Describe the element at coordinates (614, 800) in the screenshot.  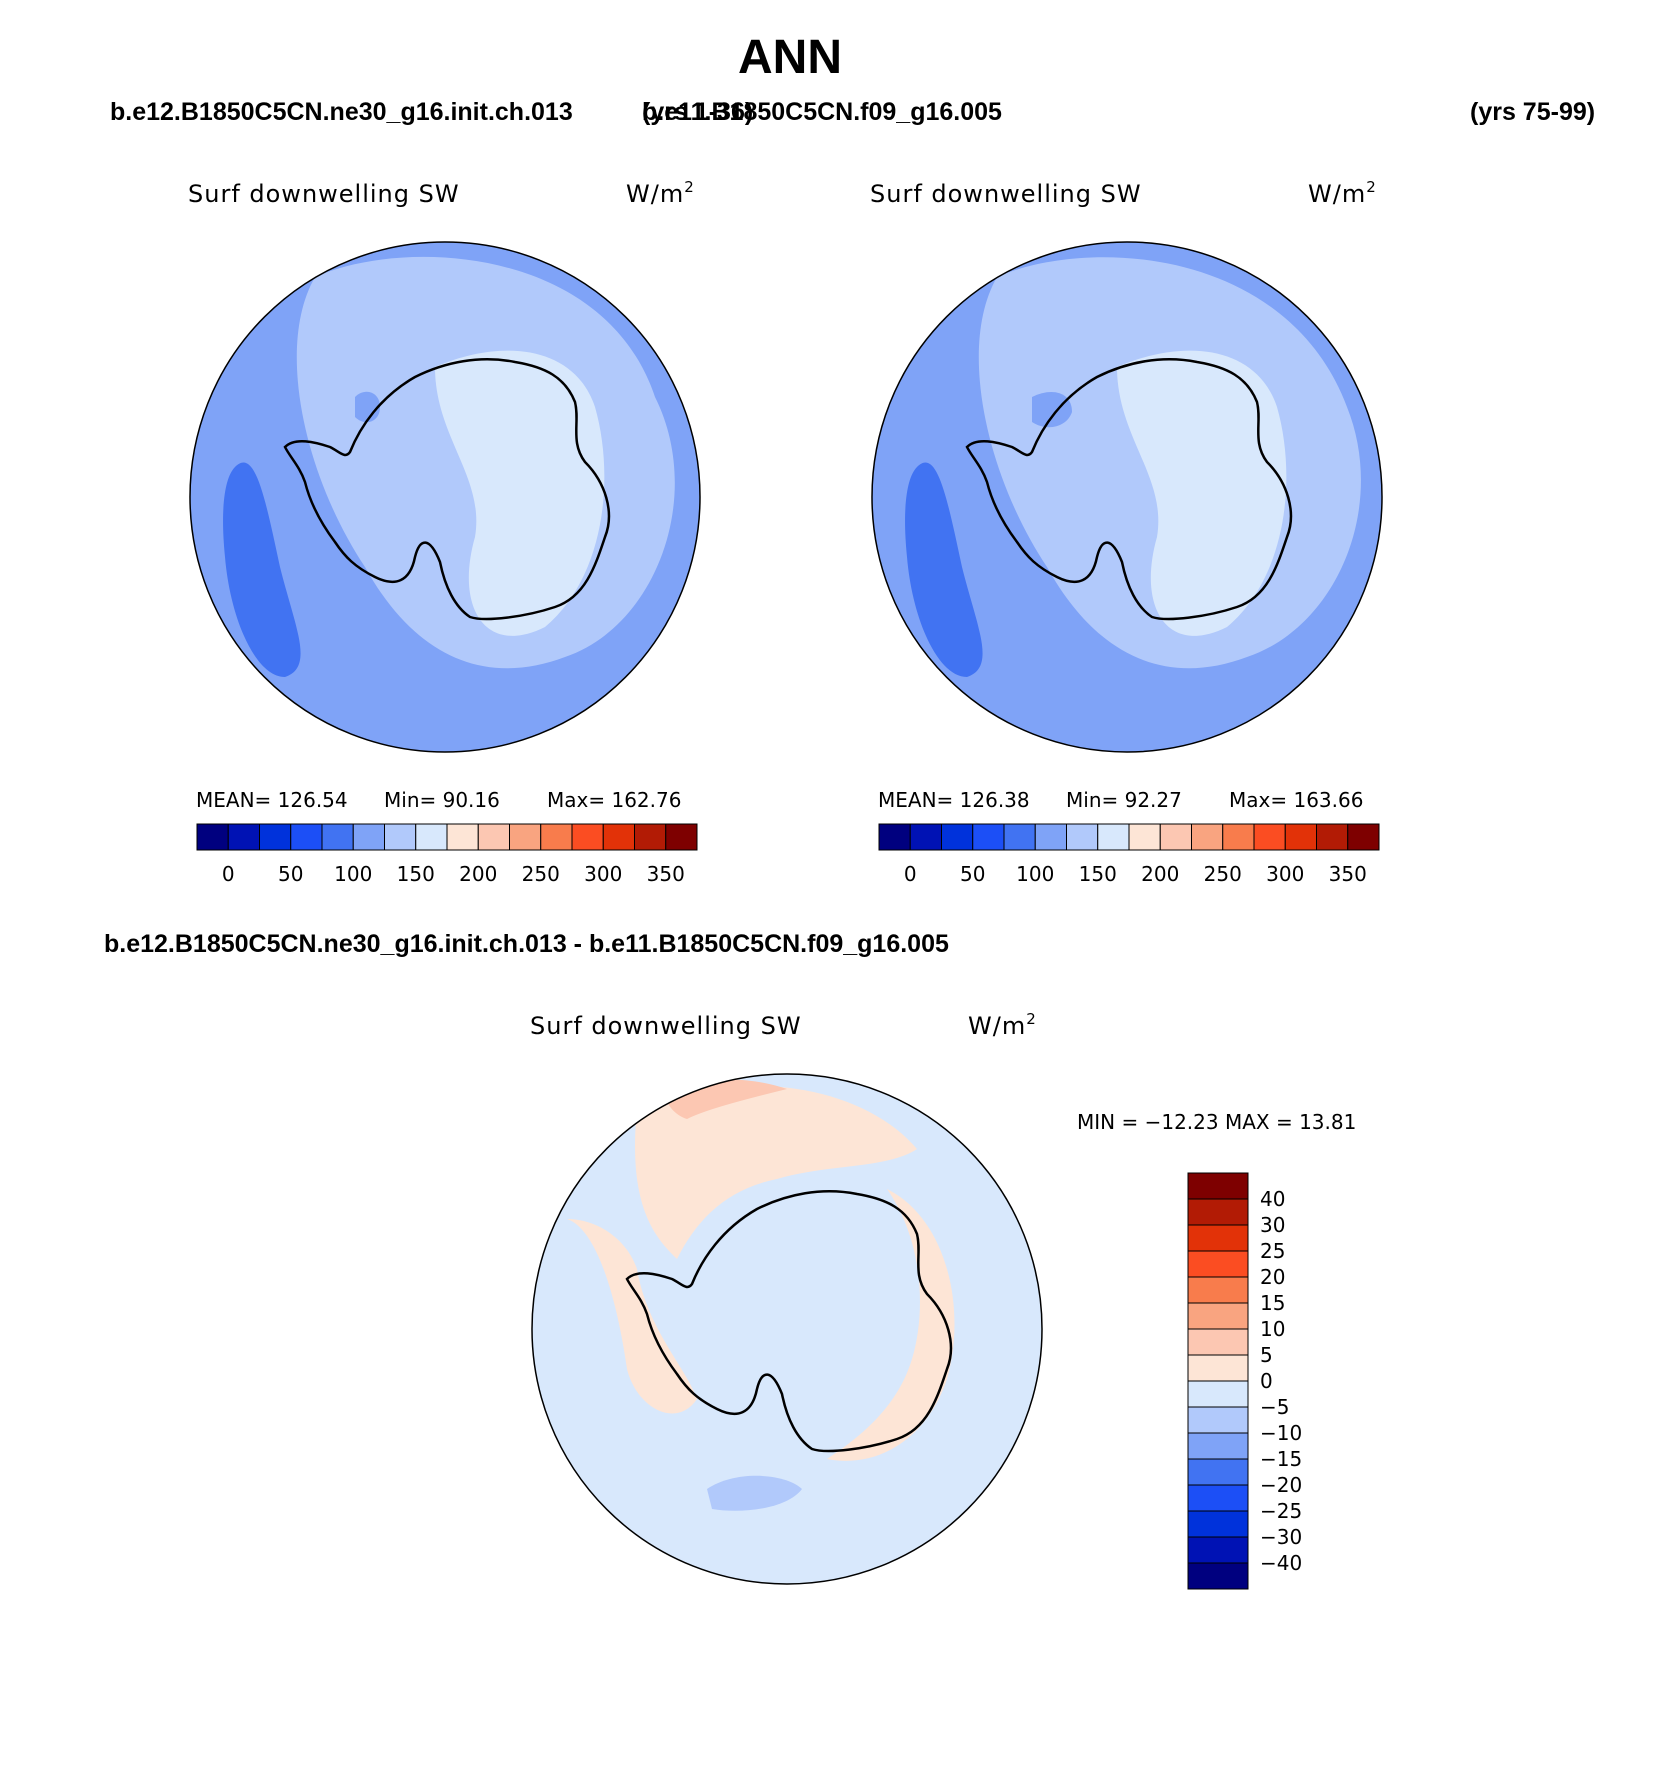
I see `panel1-max: Max= 162.76` at that location.